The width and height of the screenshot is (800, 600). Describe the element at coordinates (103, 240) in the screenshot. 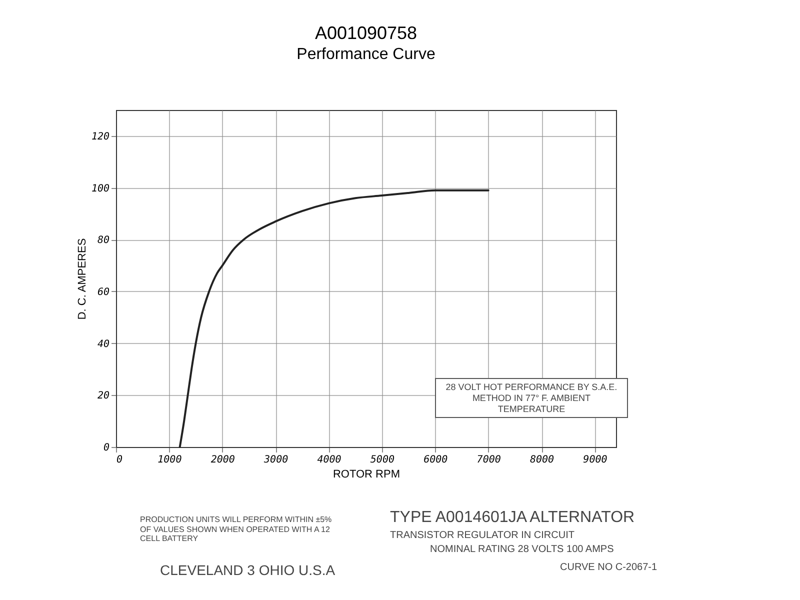

I see `y-tick-label: 80` at that location.